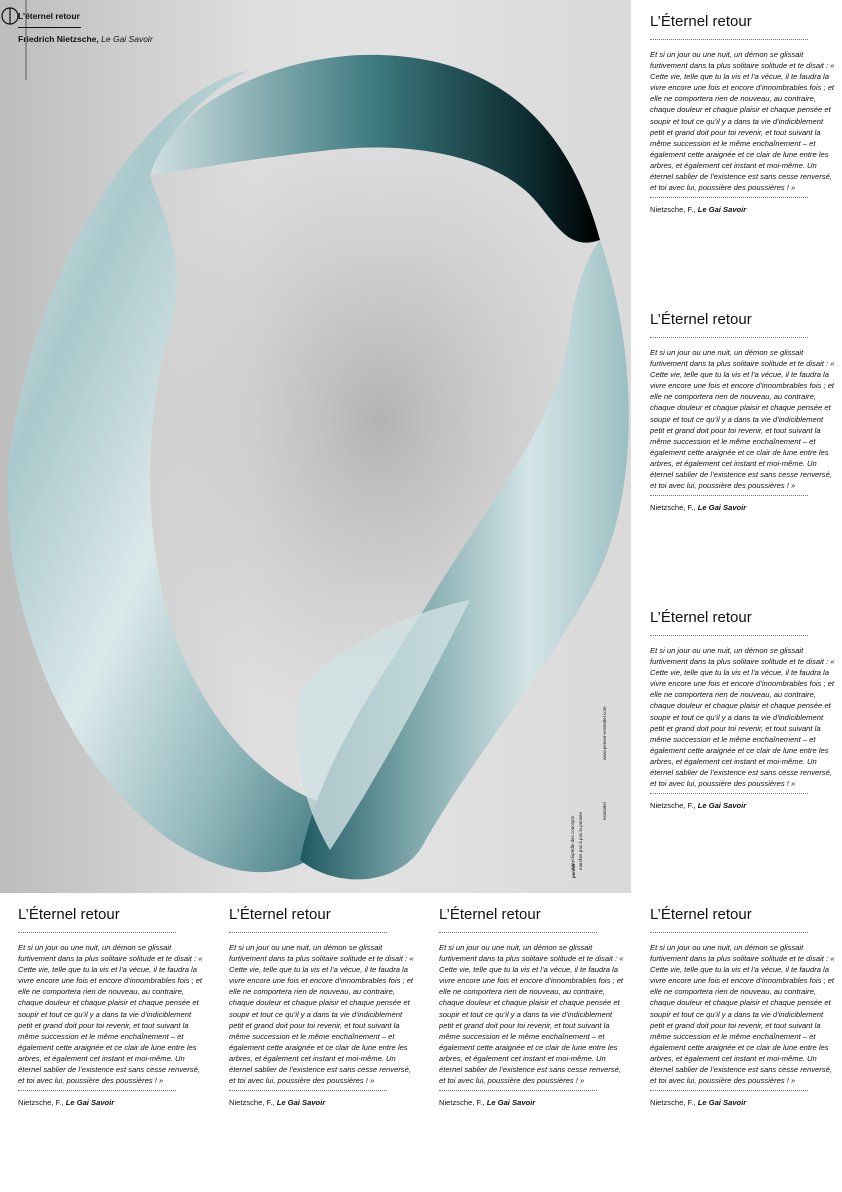  Describe the element at coordinates (573, 870) in the screenshot. I see `brand-vertical: penser` at that location.